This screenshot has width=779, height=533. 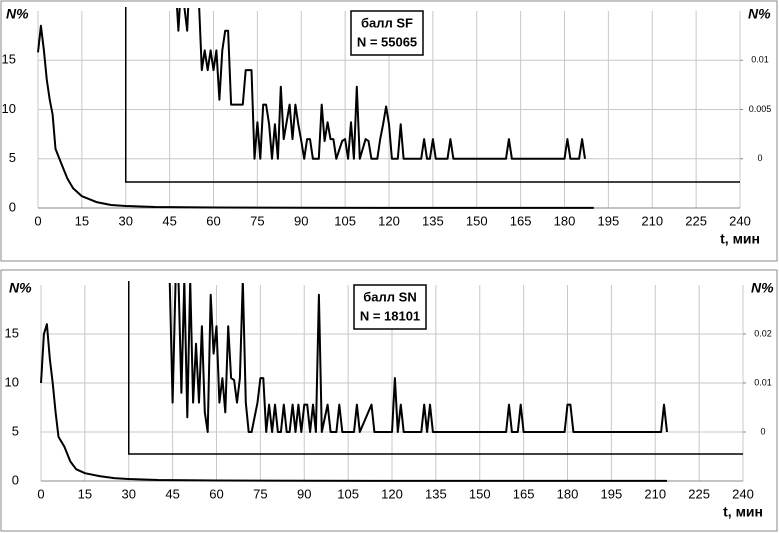 What do you see at coordinates (763, 333) in the screenshot?
I see `y2-tick-label: 0.02` at bounding box center [763, 333].